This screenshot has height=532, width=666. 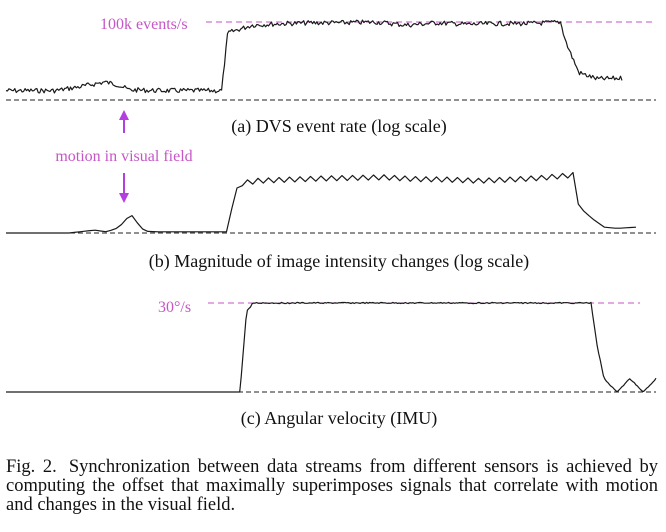 What do you see at coordinates (174, 307) in the screenshot?
I see `panel-c-reference-label: 30°/s` at bounding box center [174, 307].